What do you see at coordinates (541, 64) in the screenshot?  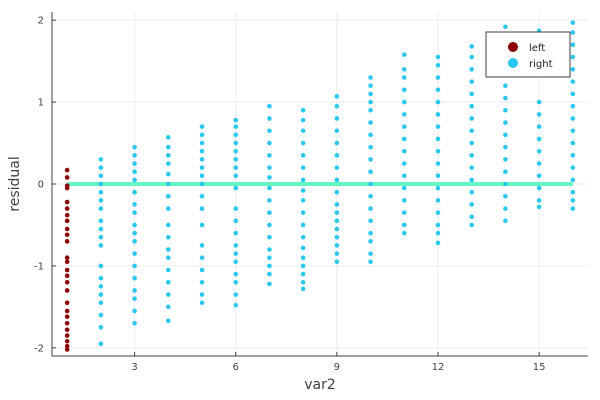 I see `legend-label: right` at bounding box center [541, 64].